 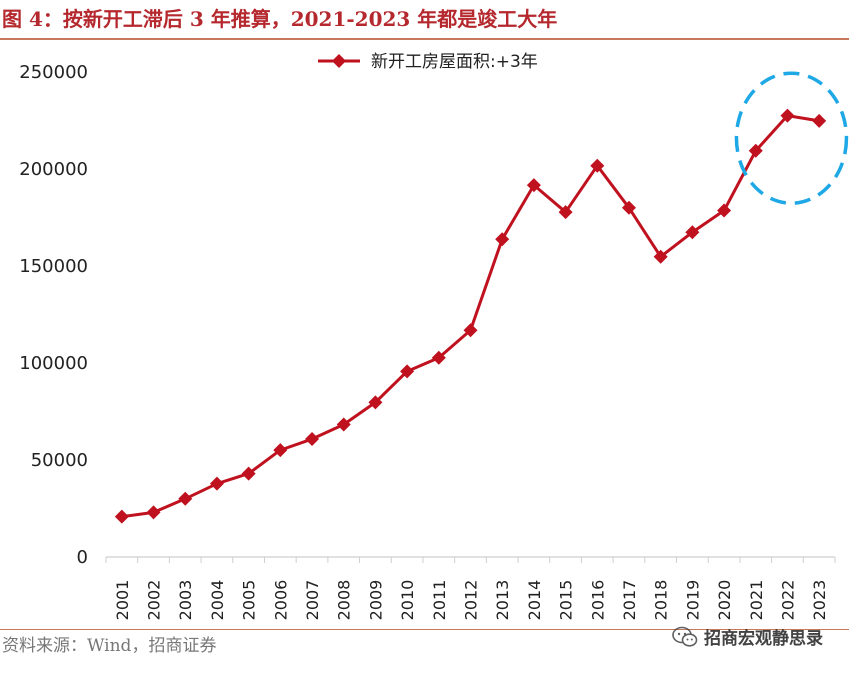 I want to click on watermark: 招商宏观静思录, so click(x=747, y=636).